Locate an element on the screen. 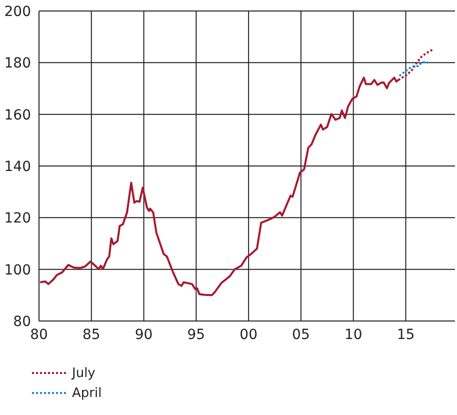 This screenshot has height=415, width=457. x-tick-label: 95 is located at coordinates (196, 334).